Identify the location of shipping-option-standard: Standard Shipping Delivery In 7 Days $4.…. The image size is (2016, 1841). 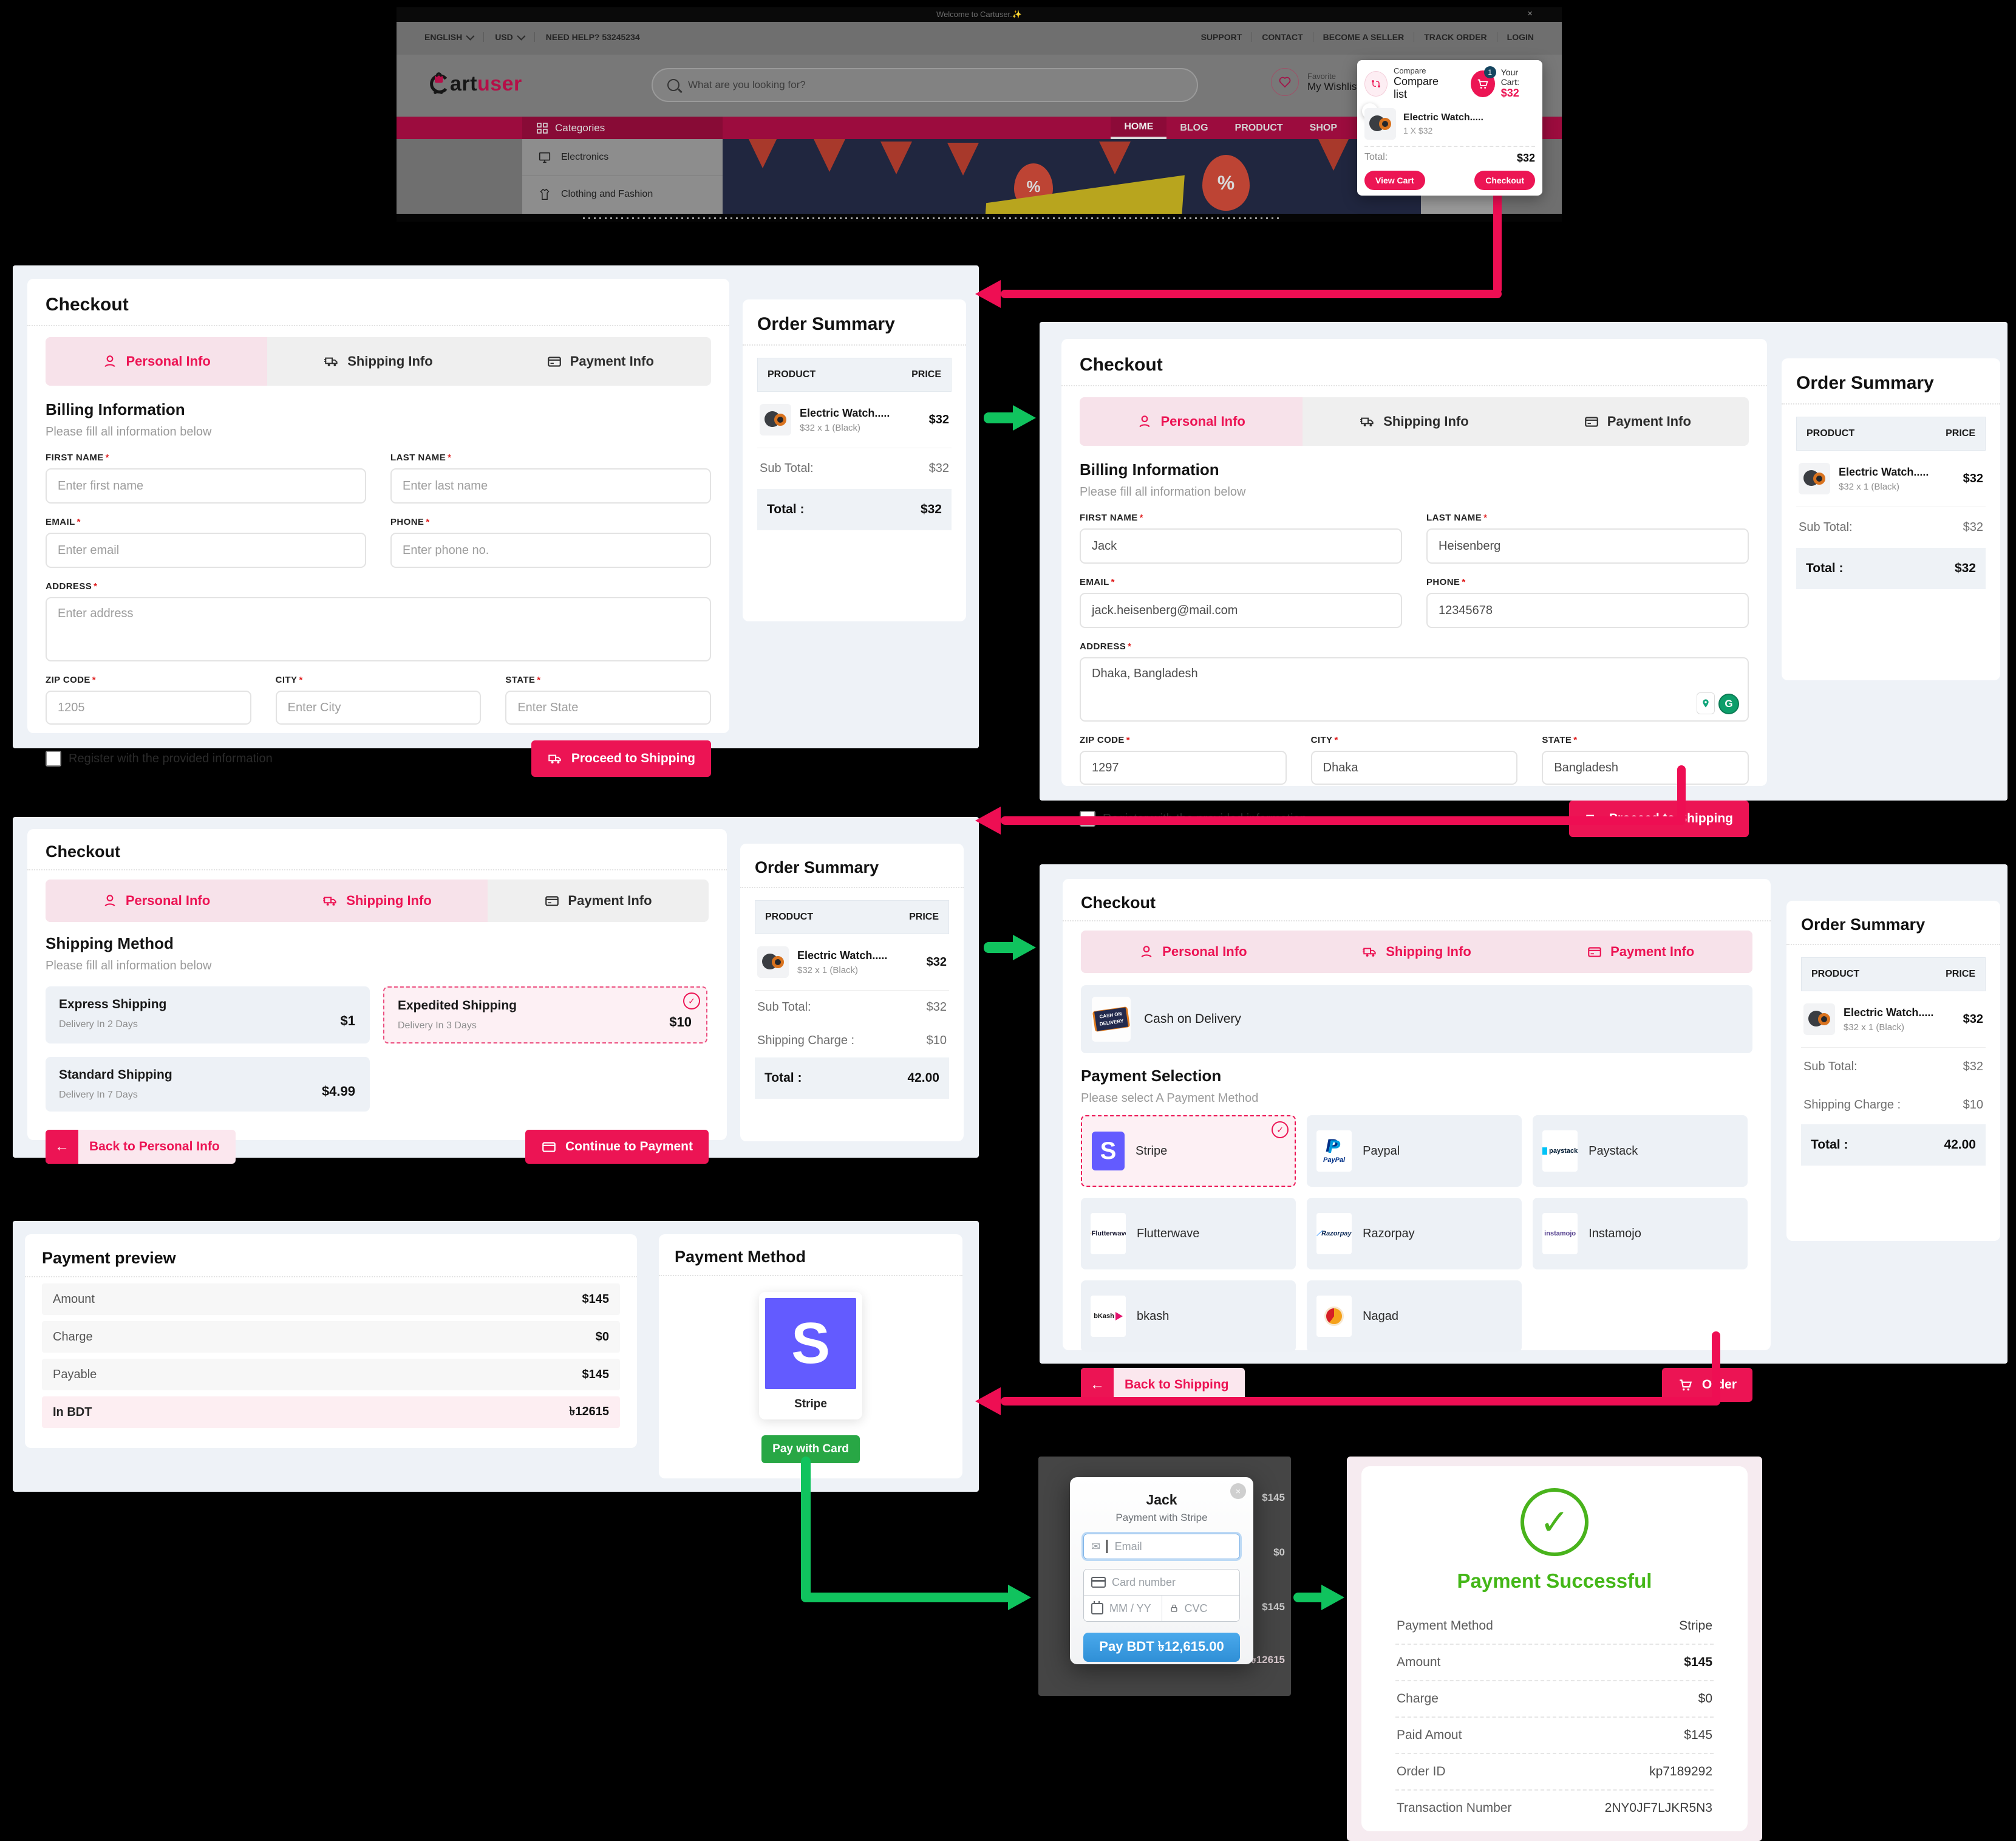
(208, 1084).